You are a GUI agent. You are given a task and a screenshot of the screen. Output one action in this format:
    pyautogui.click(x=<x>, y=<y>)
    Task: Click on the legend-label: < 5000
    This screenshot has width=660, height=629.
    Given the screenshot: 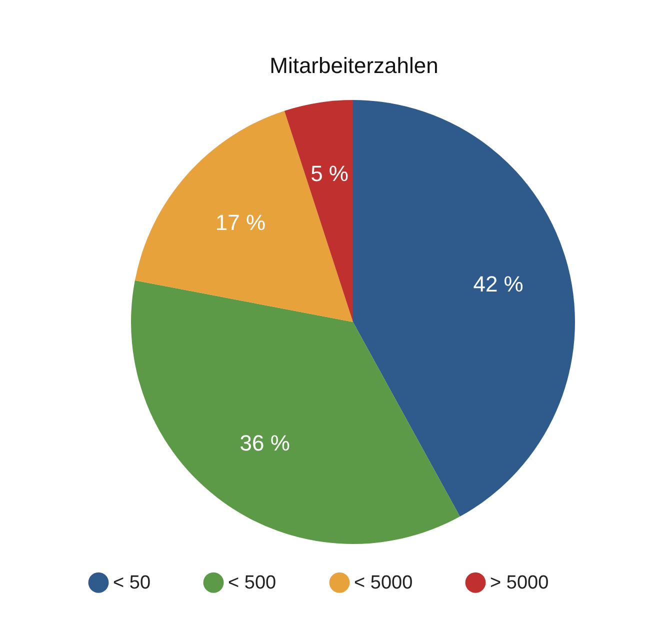 What is the action you would take?
    pyautogui.click(x=383, y=583)
    